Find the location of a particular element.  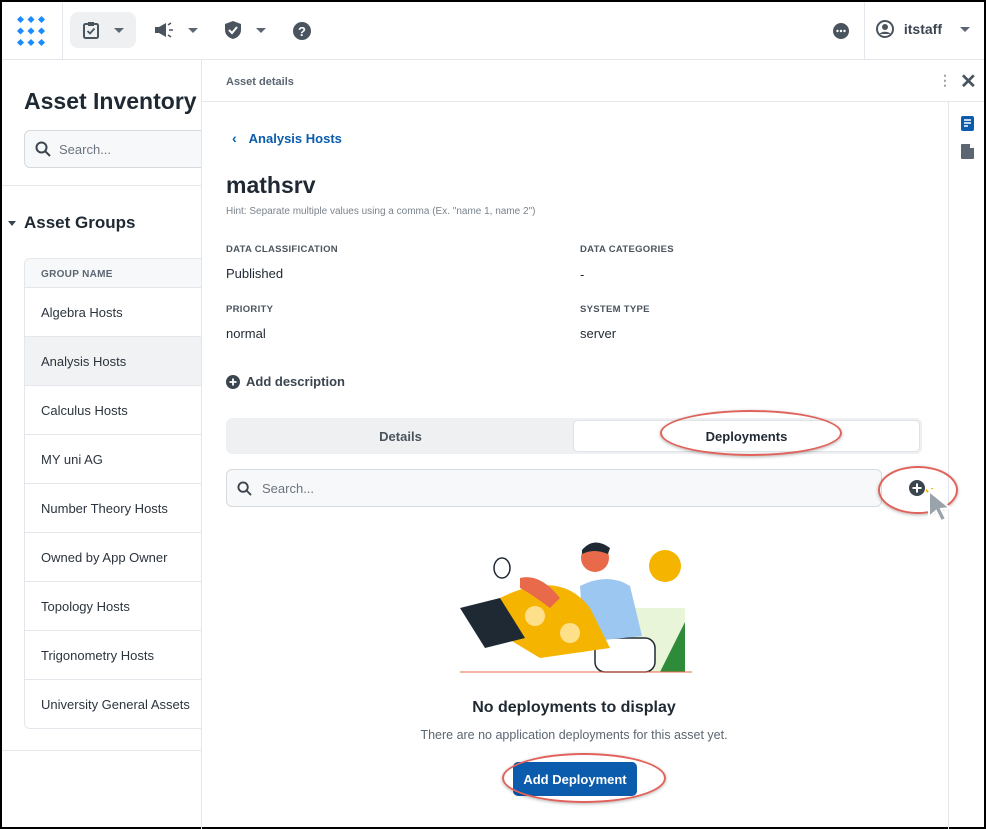

user-menu: itstaff is located at coordinates (922, 29).